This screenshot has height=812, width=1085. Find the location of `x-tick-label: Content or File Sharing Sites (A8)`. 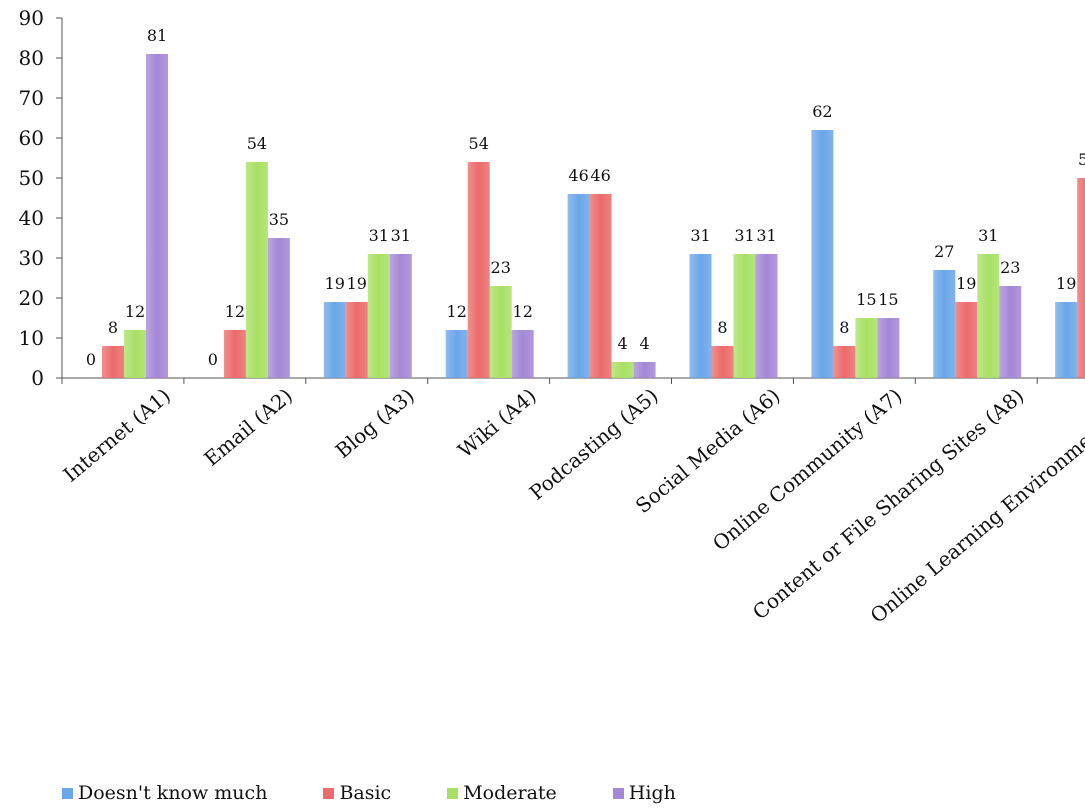

x-tick-label: Content or File Sharing Sites (A8) is located at coordinates (888, 503).